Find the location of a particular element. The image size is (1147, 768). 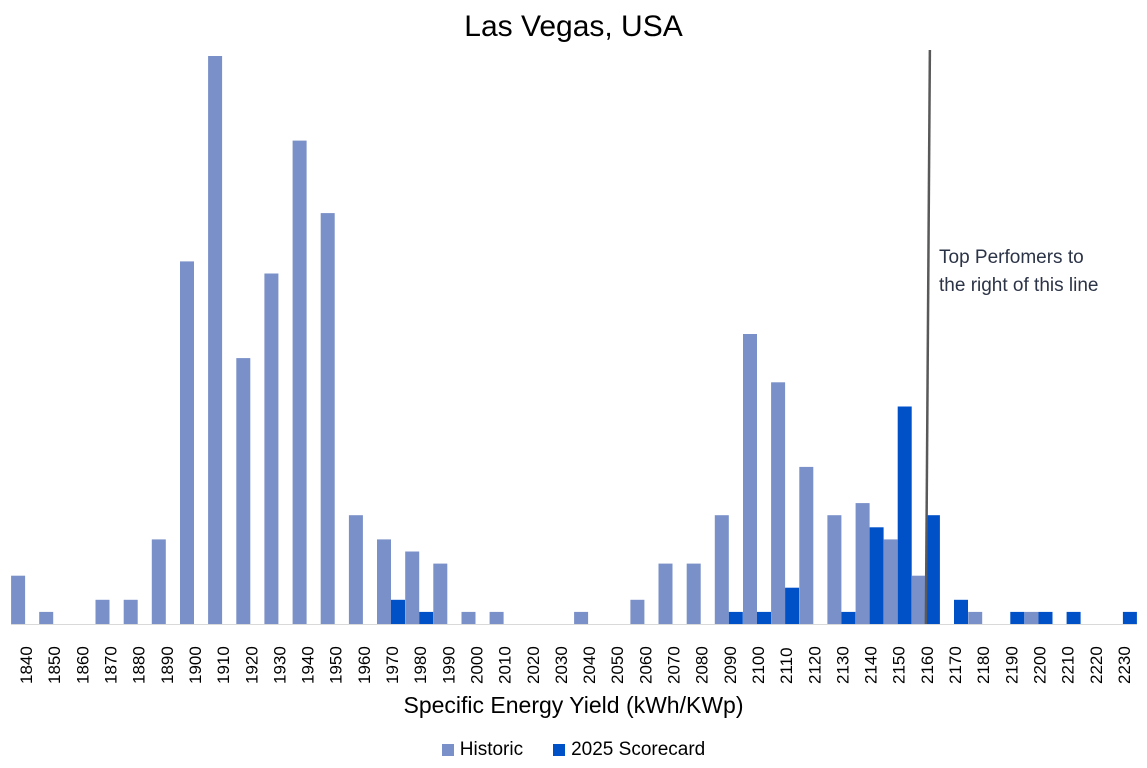

bar-historic-1990 is located at coordinates (440, 593).